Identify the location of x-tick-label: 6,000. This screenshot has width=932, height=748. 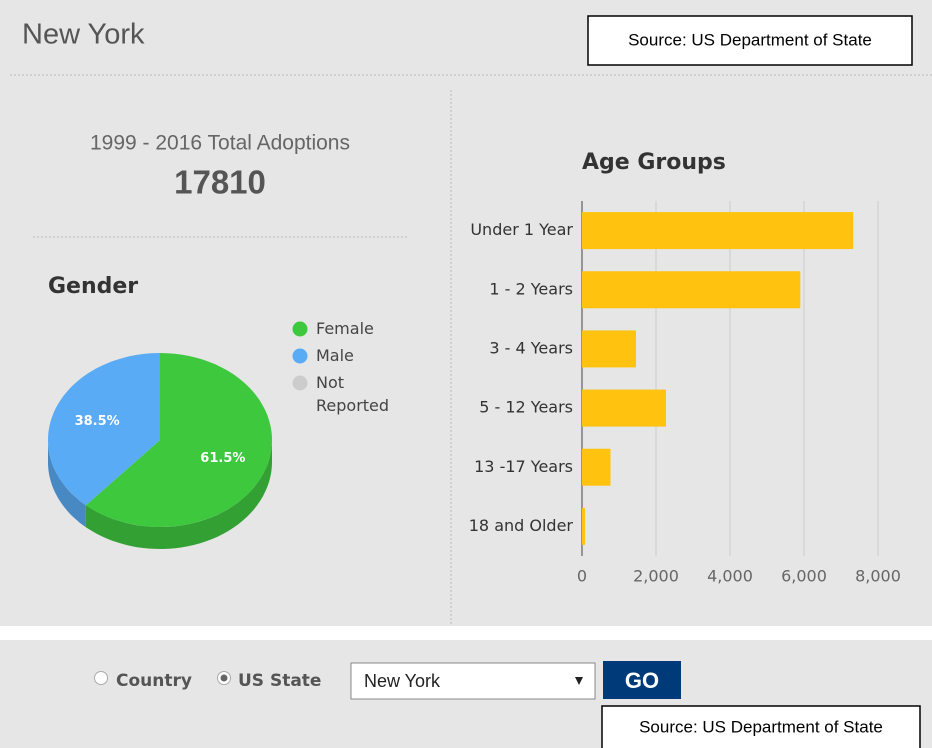
(804, 576).